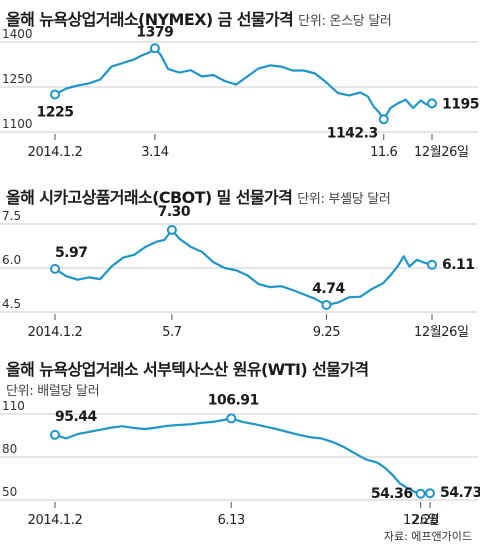  I want to click on x-tick-label: 11.6, so click(383, 152).